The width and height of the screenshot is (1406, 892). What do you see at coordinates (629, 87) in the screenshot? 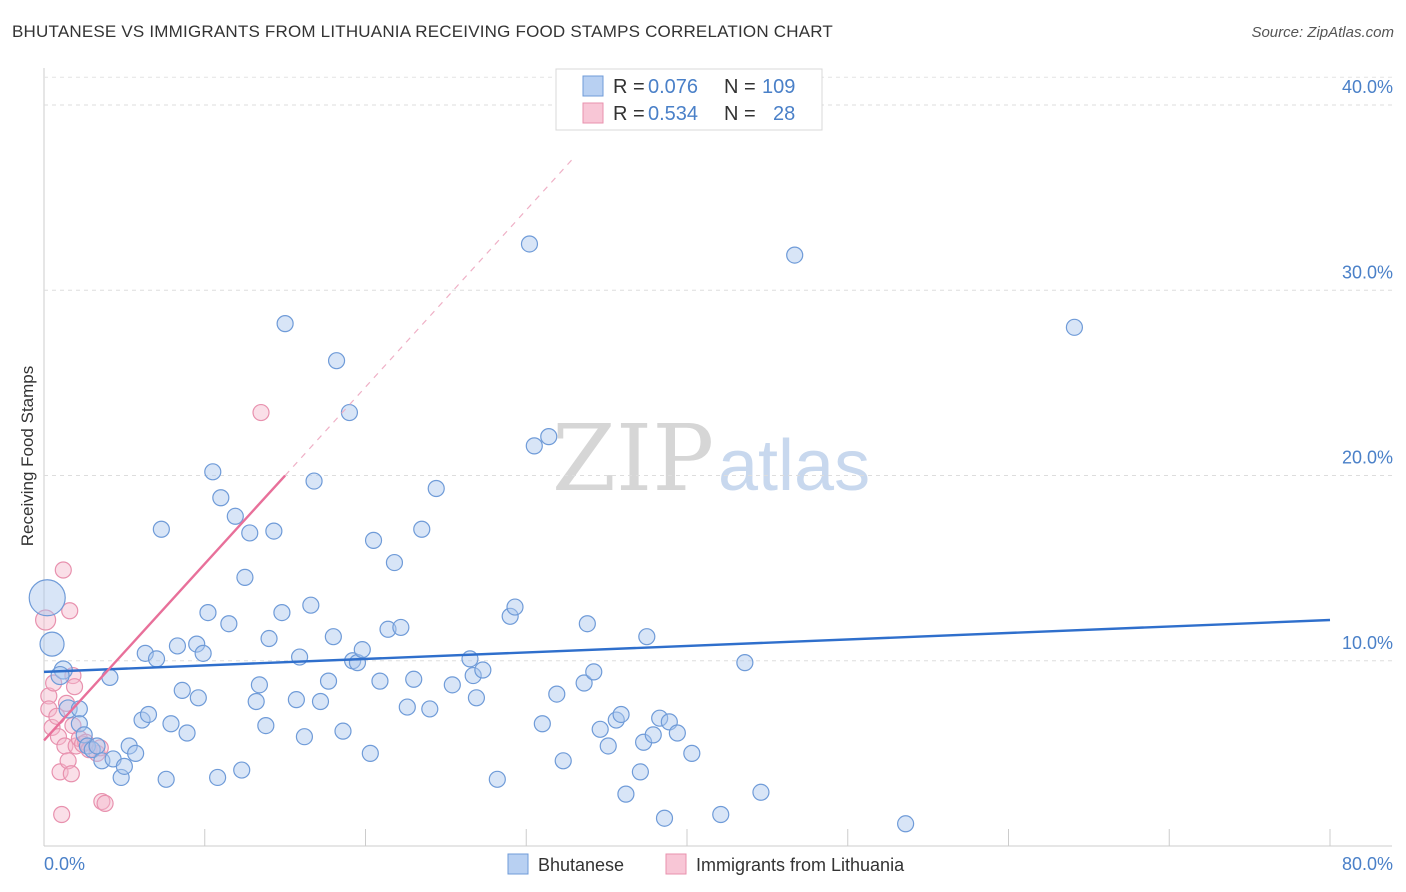
I see `legend-r-label-1: R =` at bounding box center [629, 87].